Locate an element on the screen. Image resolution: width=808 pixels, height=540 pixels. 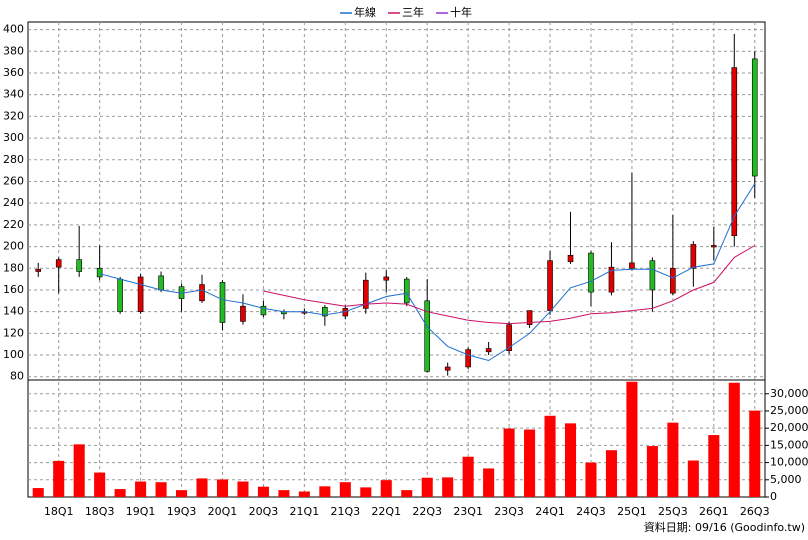
x-tick-label: 24Q3 is located at coordinates (591, 511).